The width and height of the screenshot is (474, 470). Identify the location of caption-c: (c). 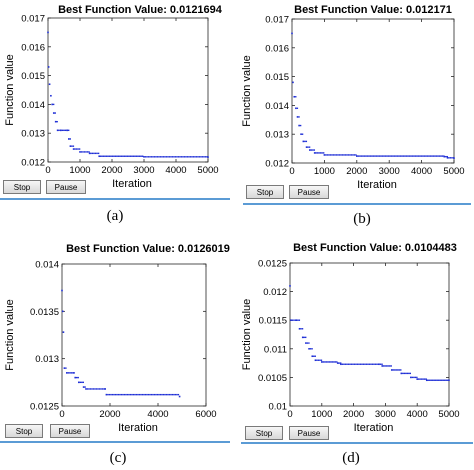
(118, 458).